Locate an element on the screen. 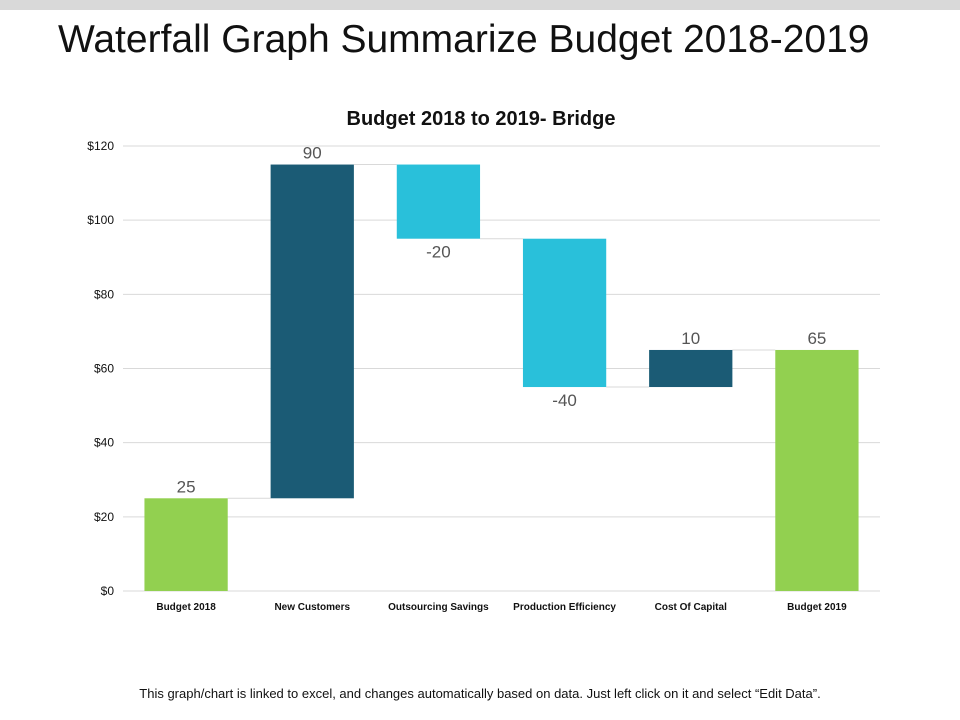 This screenshot has width=960, height=720. data-label: -20 is located at coordinates (438, 252).